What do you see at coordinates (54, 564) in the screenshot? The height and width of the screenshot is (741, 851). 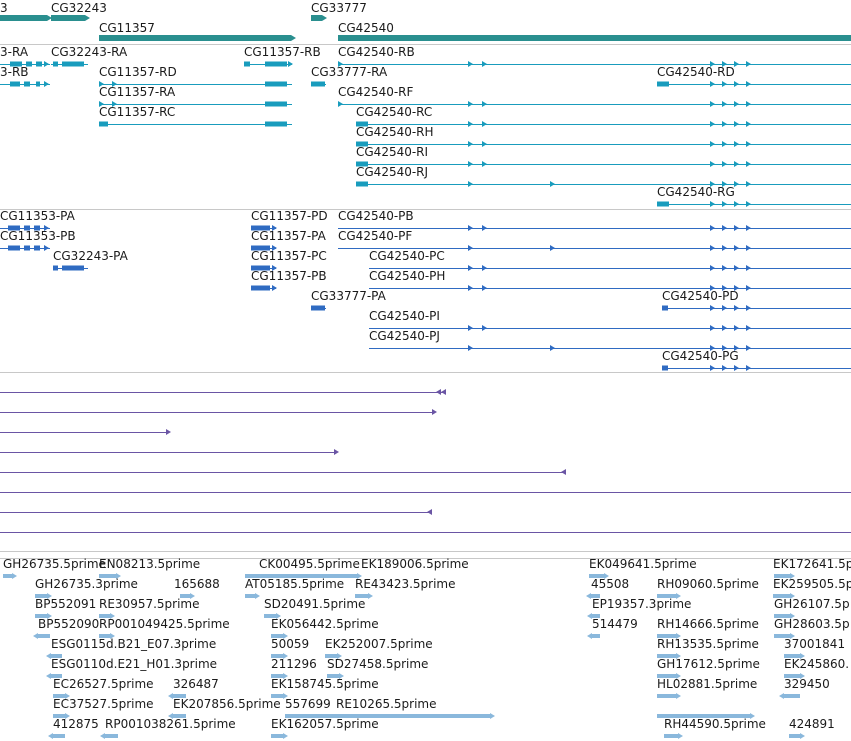 I see `est-label: GH26735.5prime` at bounding box center [54, 564].